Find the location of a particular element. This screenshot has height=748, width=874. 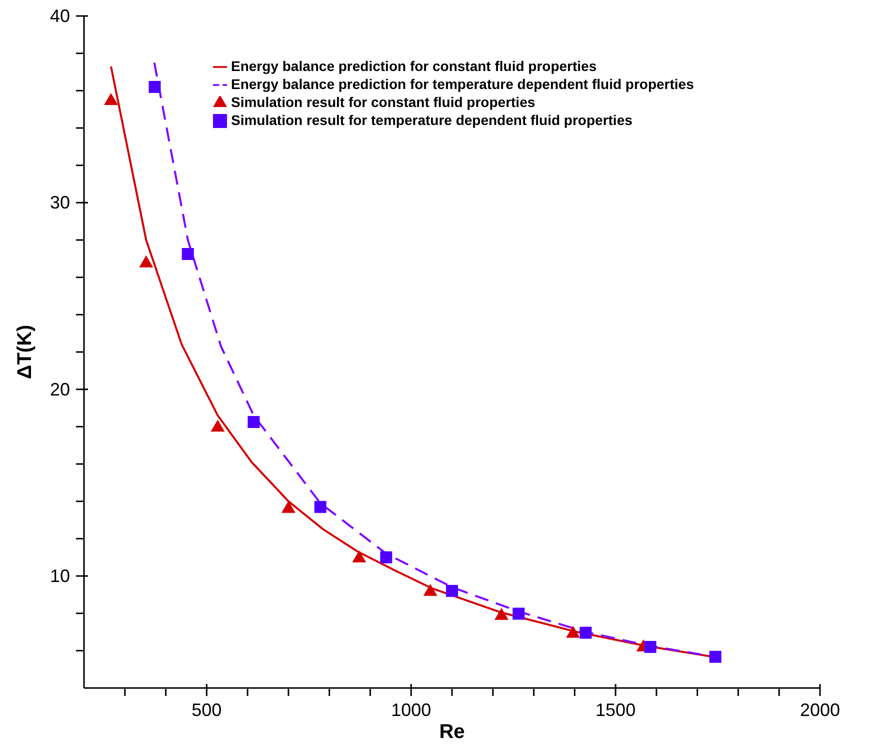

y-tick-label: 30 is located at coordinates (60, 202).